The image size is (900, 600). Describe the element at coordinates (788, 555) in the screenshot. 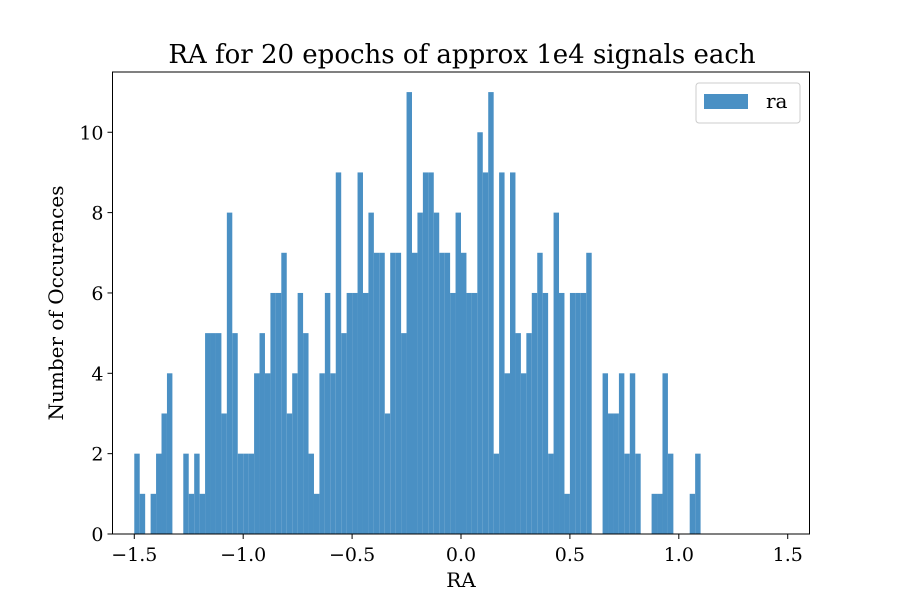

I see `x-tick-label: 1.5` at that location.